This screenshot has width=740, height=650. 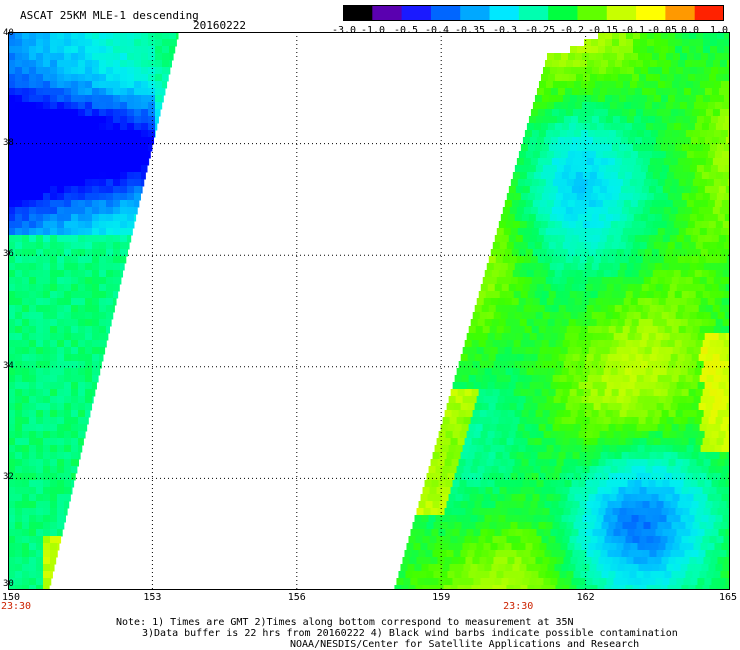 I want to click on lon-label: 165, so click(x=728, y=597).